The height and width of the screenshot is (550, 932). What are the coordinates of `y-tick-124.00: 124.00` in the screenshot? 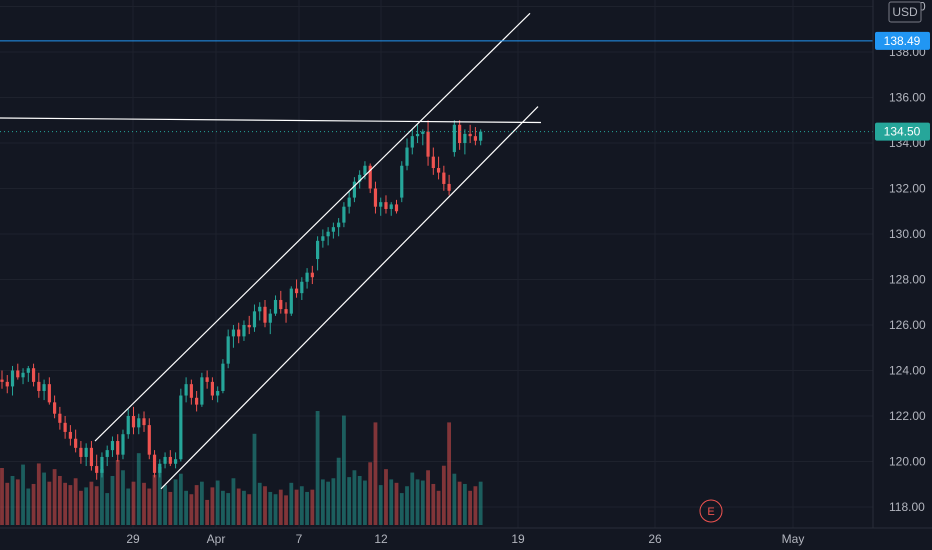 It's located at (907, 371).